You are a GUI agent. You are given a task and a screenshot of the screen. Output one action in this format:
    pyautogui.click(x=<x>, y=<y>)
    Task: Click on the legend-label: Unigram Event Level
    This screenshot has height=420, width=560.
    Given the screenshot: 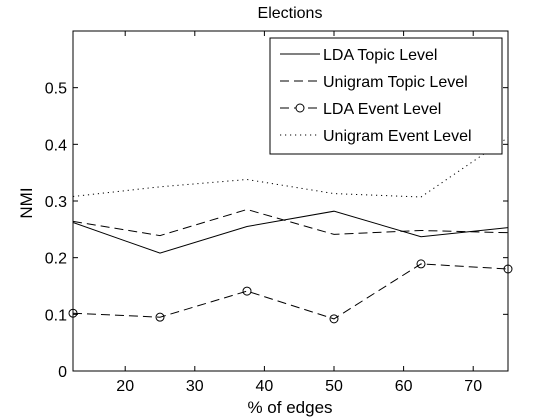 What is the action you would take?
    pyautogui.click(x=397, y=136)
    